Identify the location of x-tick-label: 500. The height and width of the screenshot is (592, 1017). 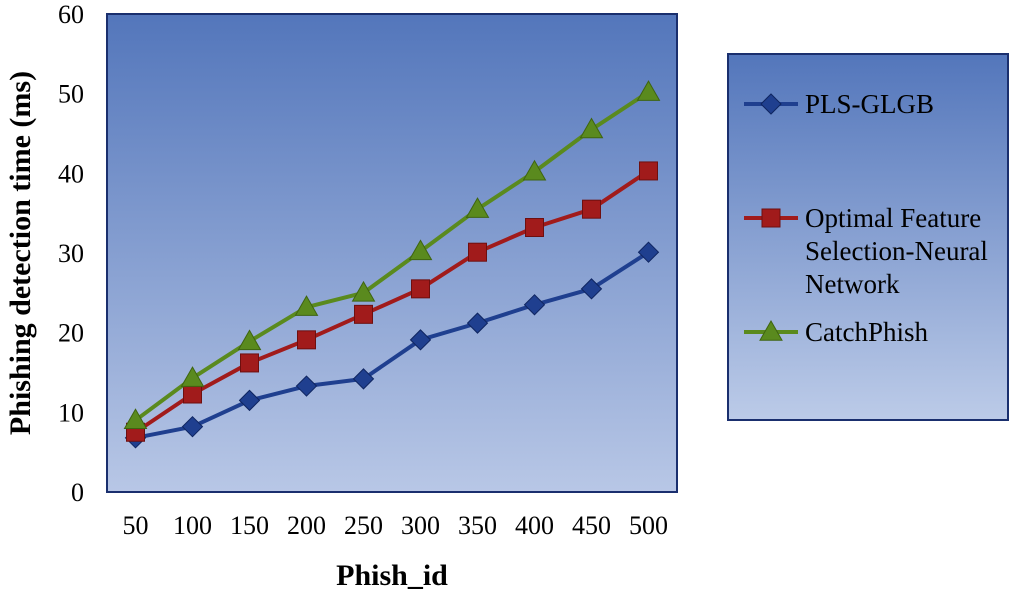
(648, 525).